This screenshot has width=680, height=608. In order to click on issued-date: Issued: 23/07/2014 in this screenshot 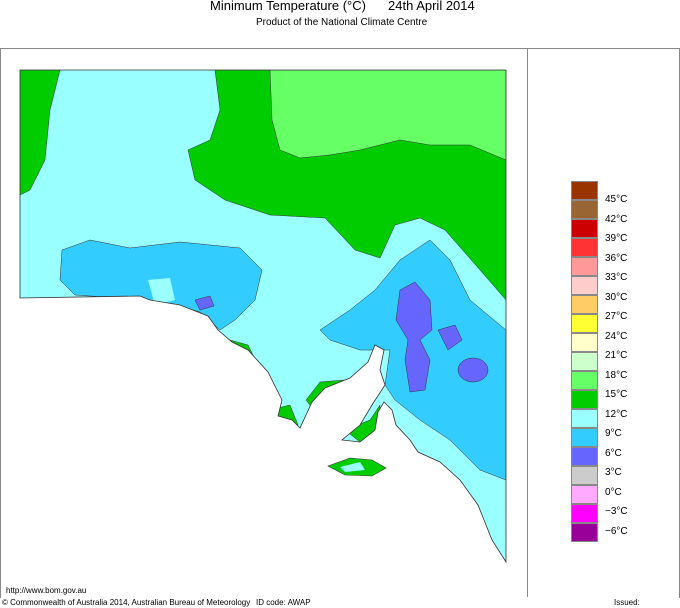, I will do `click(634, 603)`.